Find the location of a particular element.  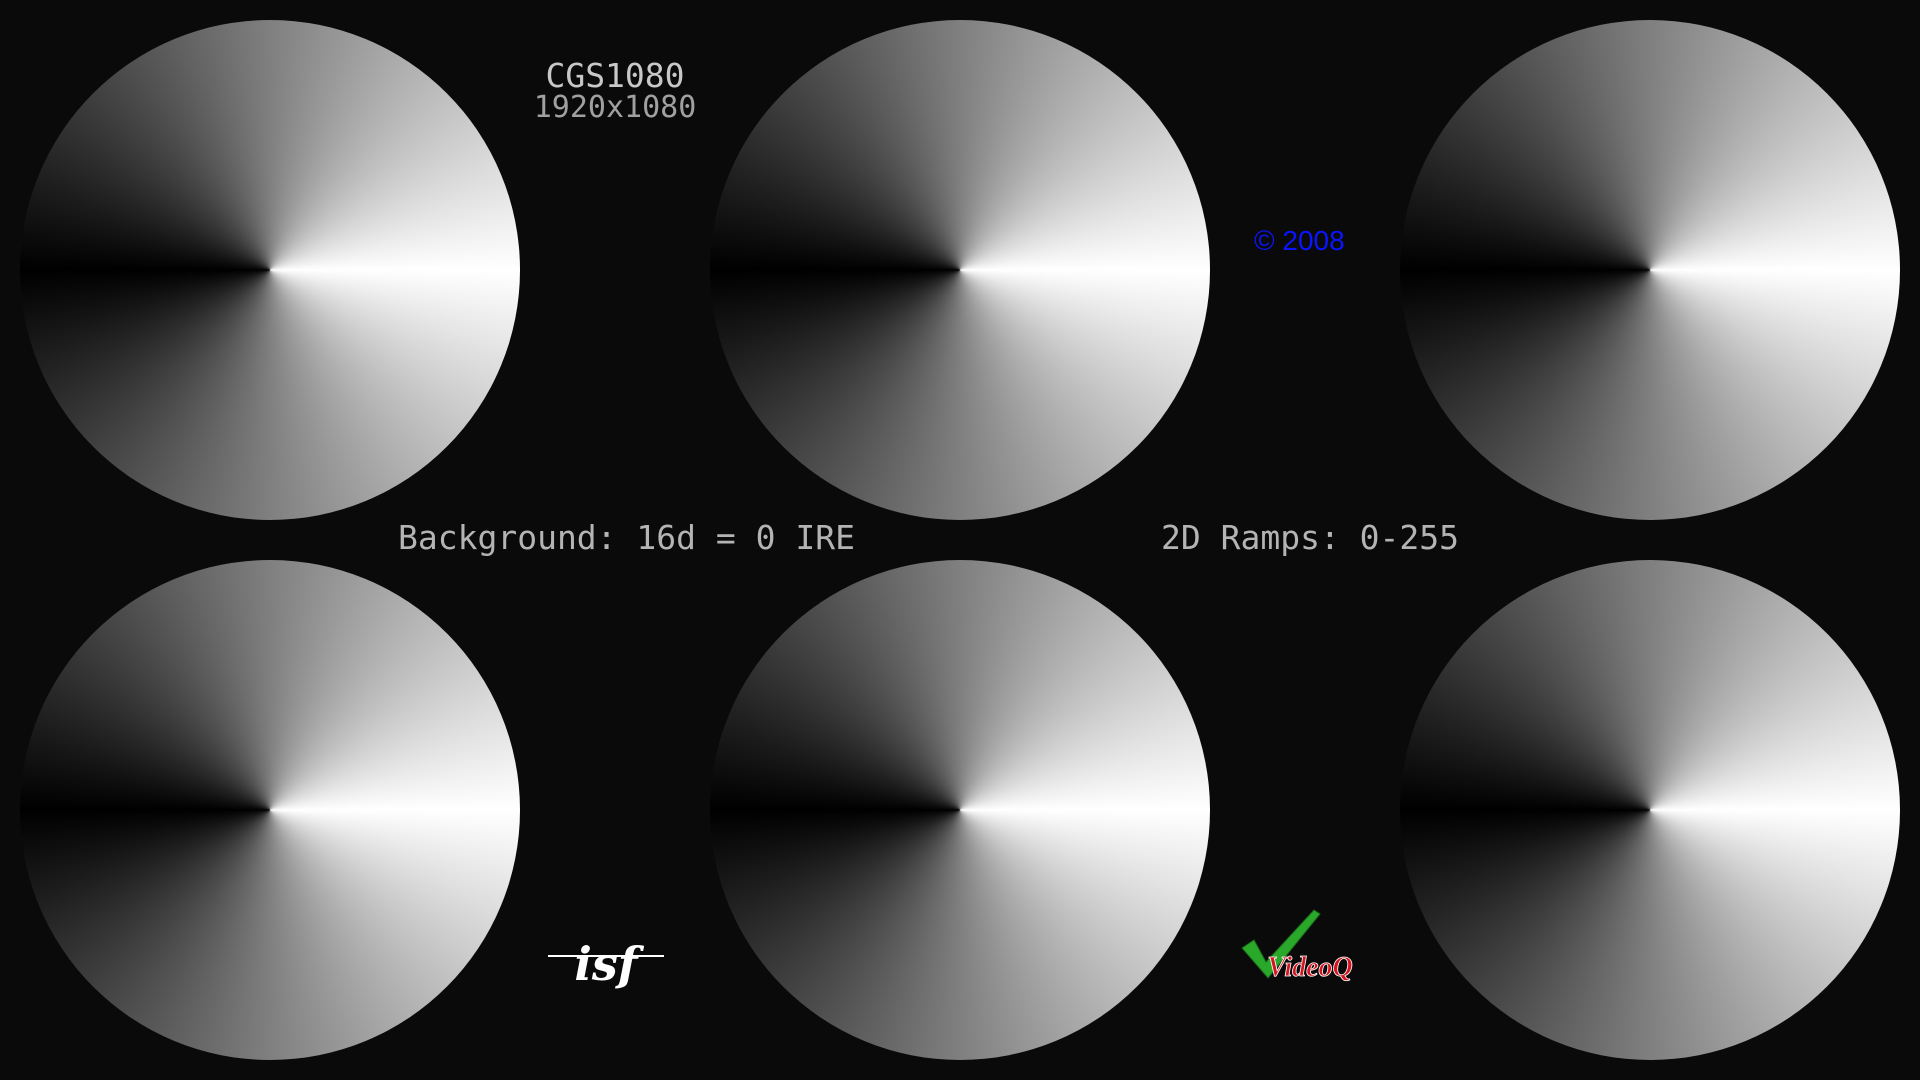

ramp-disc-bottom-center is located at coordinates (960, 810).